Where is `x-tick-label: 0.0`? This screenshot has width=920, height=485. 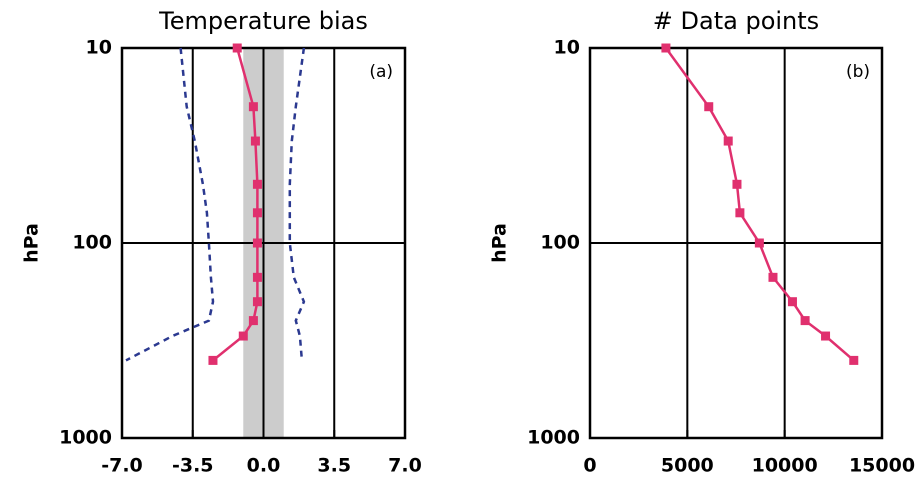
x-tick-label: 0.0 is located at coordinates (264, 466).